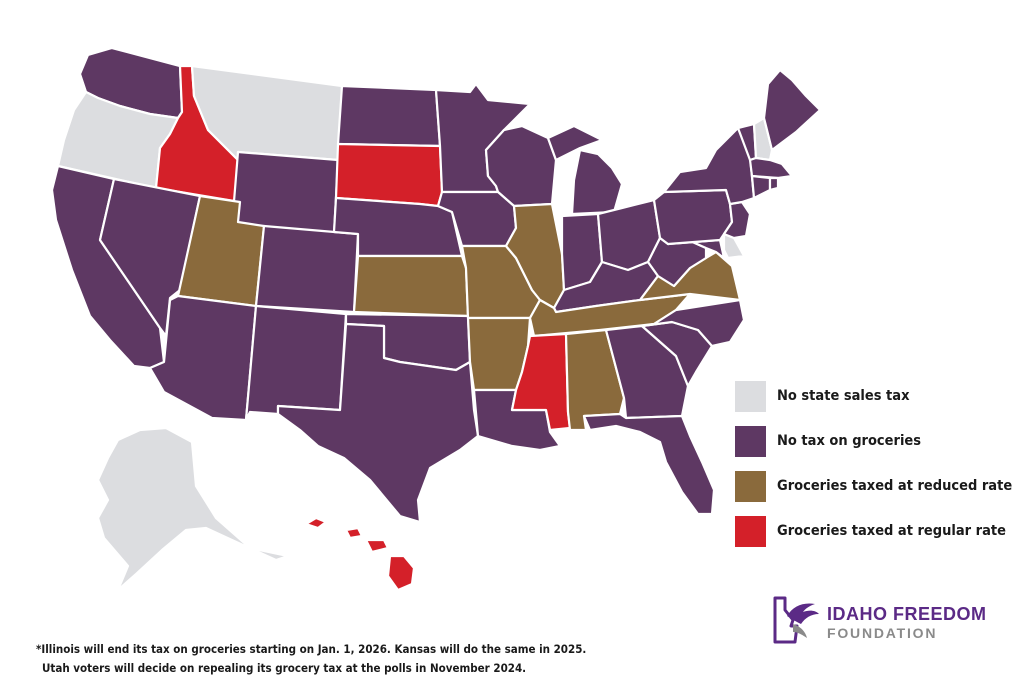 The height and width of the screenshot is (691, 1024). Describe the element at coordinates (750, 441) in the screenshot. I see `legend-swatch-exempt` at that location.